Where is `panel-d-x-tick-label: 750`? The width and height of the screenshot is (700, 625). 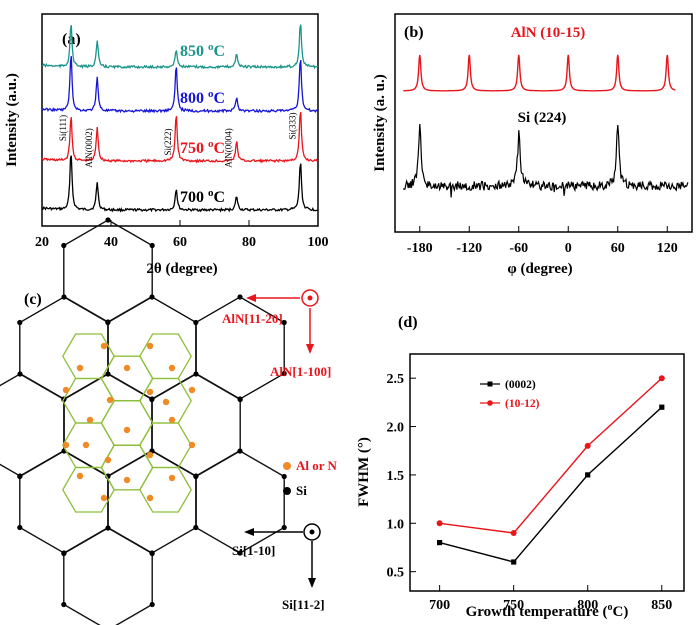 panel-d-x-tick-label: 750 is located at coordinates (513, 605).